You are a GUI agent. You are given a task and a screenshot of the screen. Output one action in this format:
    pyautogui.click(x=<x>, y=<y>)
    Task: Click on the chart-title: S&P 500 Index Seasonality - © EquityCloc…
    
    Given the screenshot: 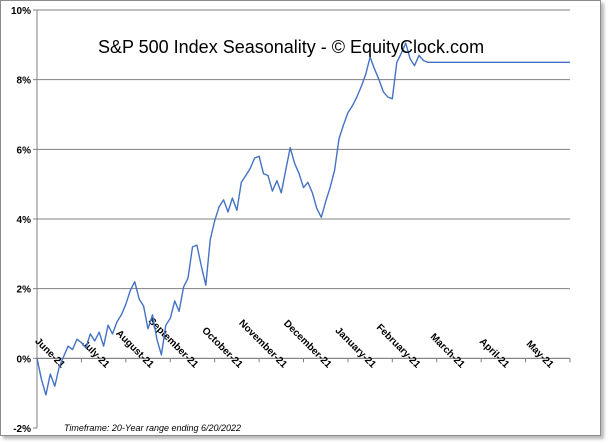 What is the action you would take?
    pyautogui.click(x=291, y=47)
    